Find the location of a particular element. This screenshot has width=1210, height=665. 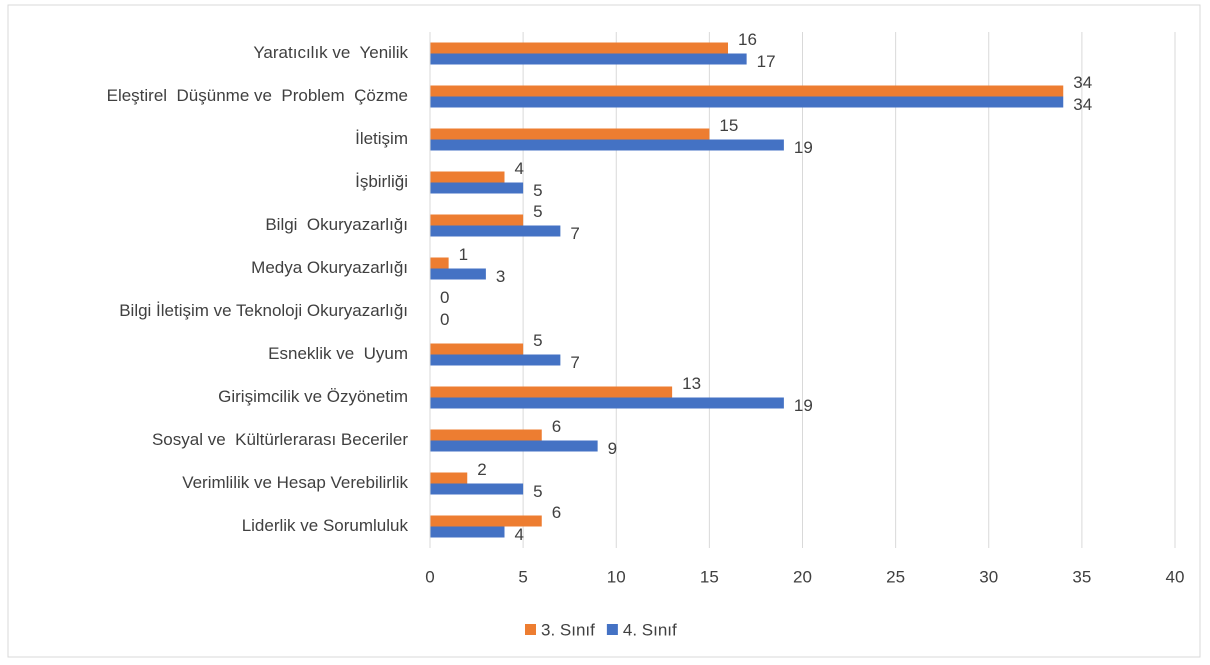

y-tick-label: Verimlilik ve Hesap Verebilirlik is located at coordinates (295, 482).